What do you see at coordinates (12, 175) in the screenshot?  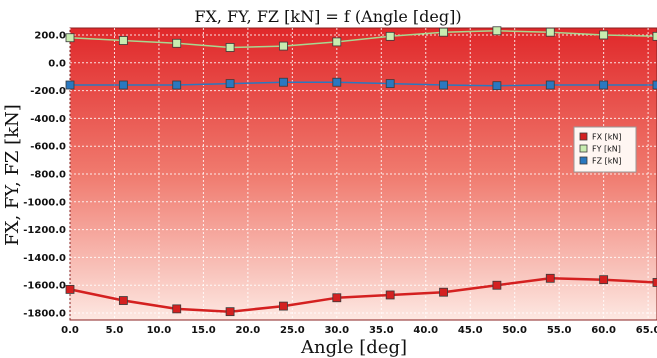 I see `y-axis-label: FX, FY, FZ [kN]` at bounding box center [12, 175].